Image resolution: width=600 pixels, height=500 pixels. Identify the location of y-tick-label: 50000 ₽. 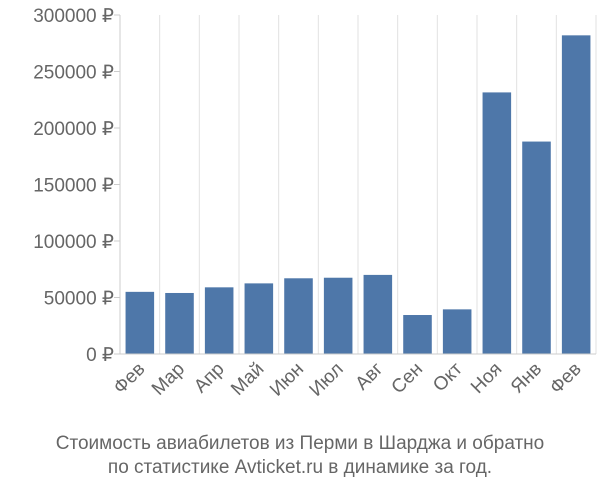
(79, 299).